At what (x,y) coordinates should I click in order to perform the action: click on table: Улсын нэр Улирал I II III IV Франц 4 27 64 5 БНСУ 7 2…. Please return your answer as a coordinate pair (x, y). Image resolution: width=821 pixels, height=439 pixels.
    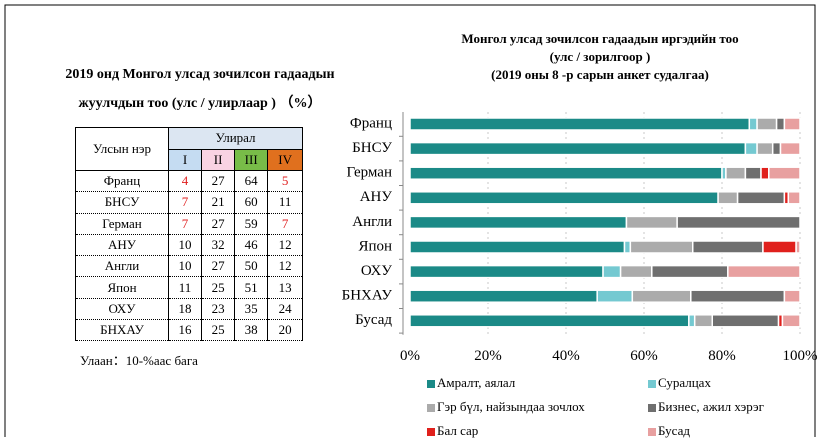
    Looking at the image, I should click on (189, 234).